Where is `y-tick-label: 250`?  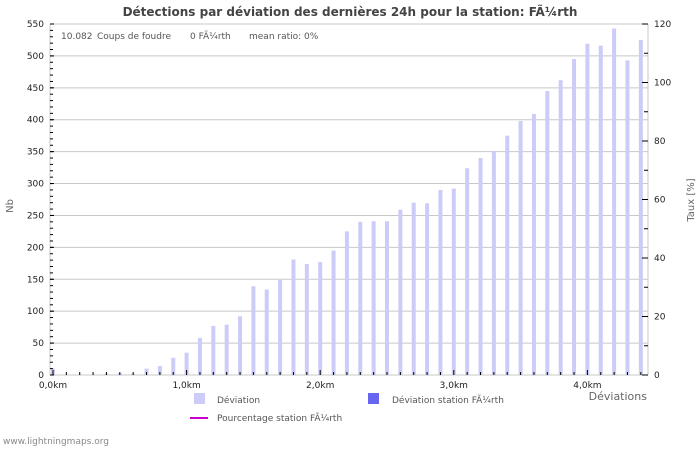 y-tick-label: 250 is located at coordinates (35, 216).